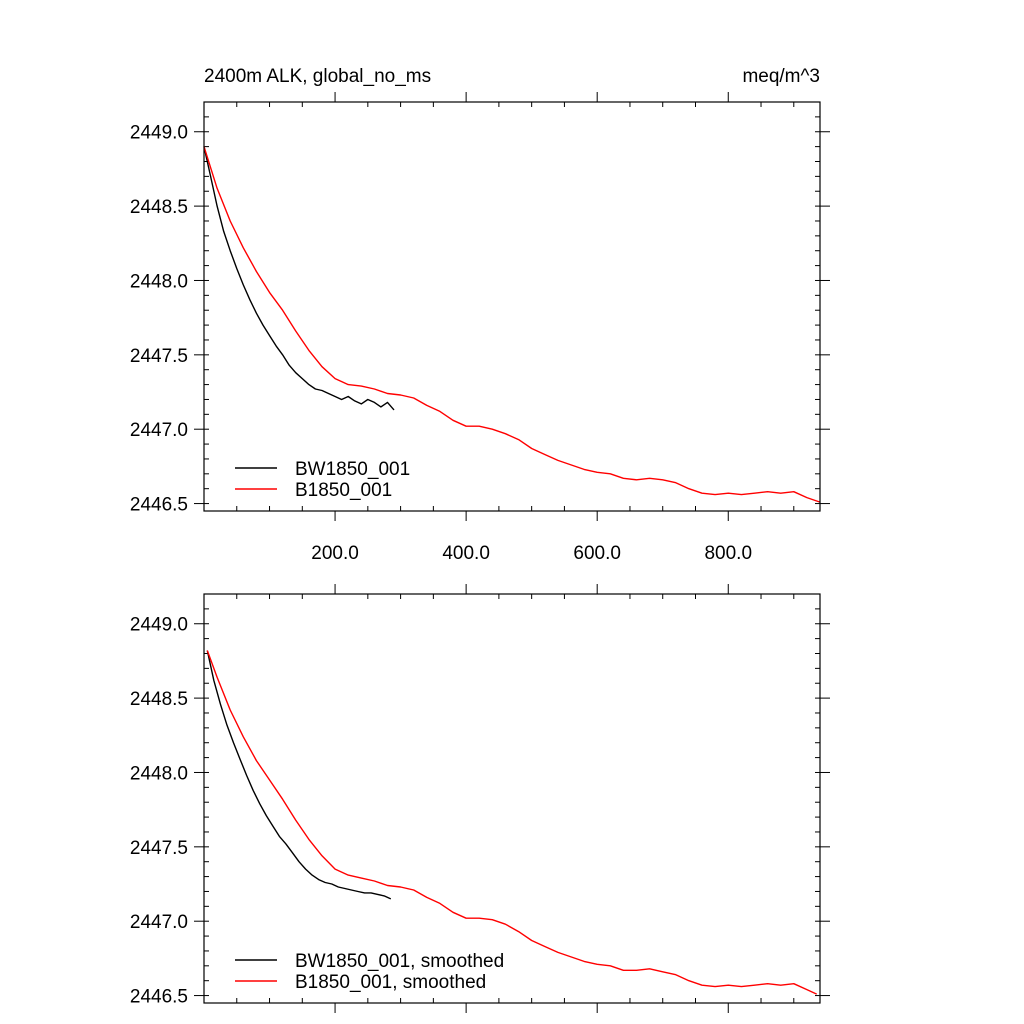  Describe the element at coordinates (299, 775) in the screenshot. I see `series-line-bw1850-001-smoothed` at that location.